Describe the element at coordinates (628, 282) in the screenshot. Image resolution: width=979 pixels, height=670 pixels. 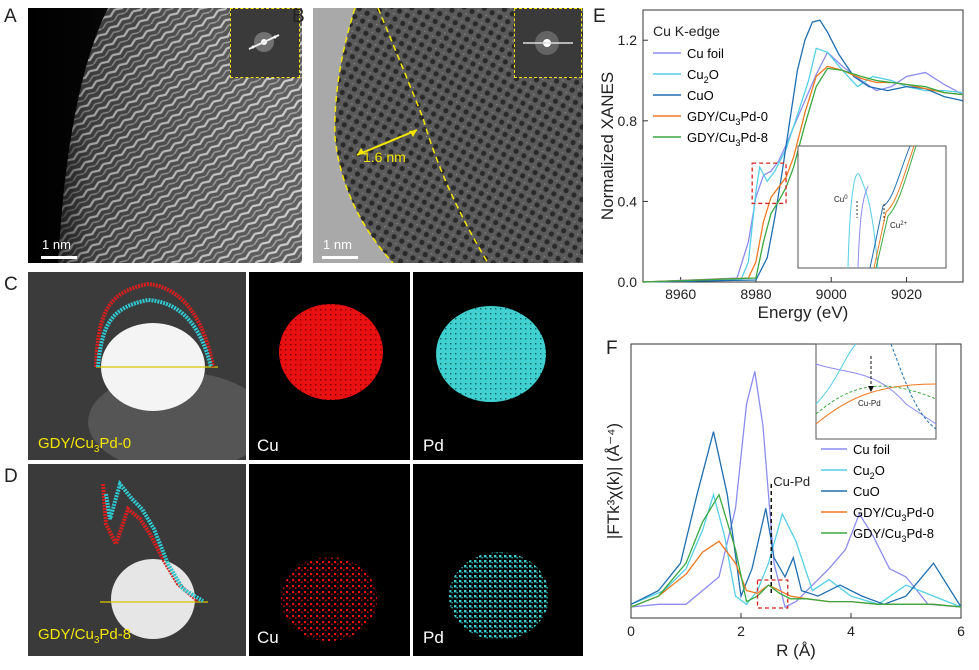
I see `y-tick-label: 0.0` at that location.